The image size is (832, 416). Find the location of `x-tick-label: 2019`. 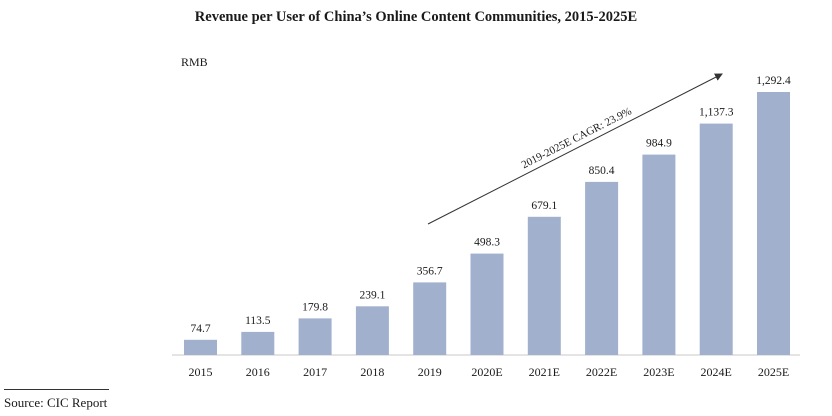

x-tick-label: 2019 is located at coordinates (430, 372).